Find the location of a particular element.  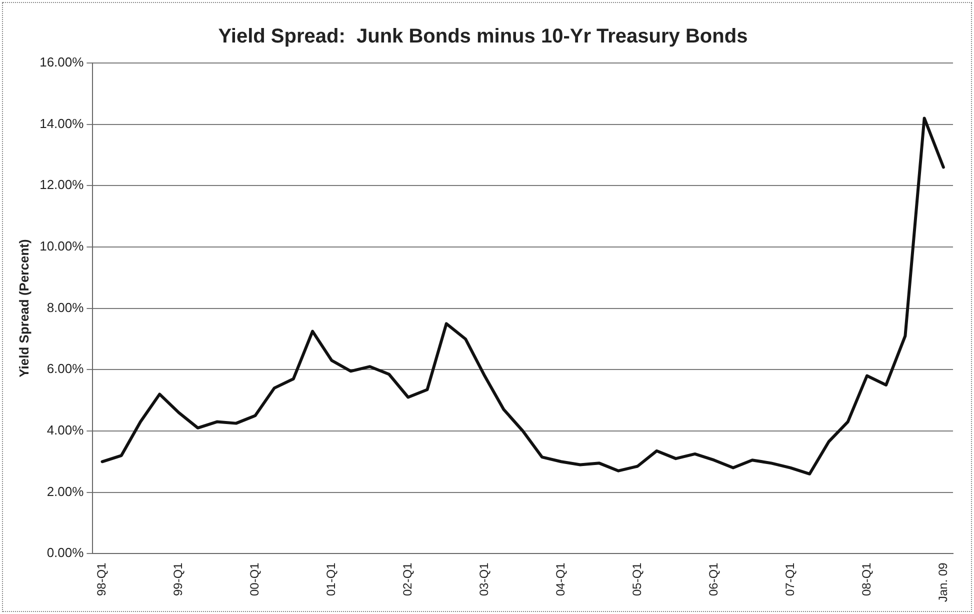

y-tick-label: 12.00% is located at coordinates (62, 184).